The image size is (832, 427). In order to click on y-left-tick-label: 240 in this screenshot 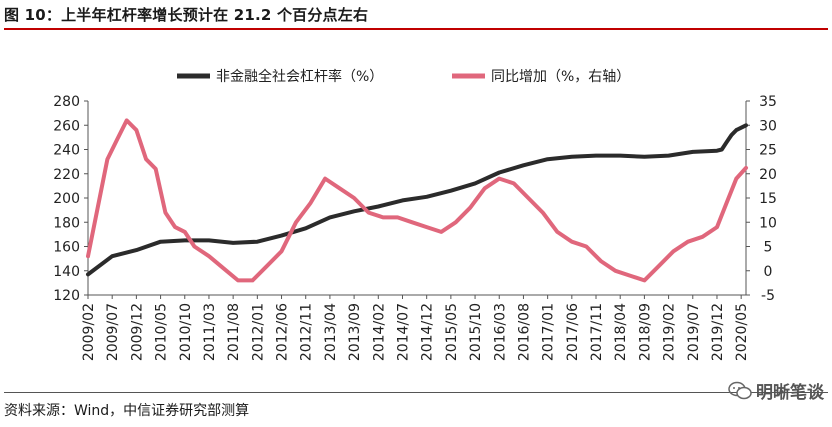, I will do `click(66, 151)`.